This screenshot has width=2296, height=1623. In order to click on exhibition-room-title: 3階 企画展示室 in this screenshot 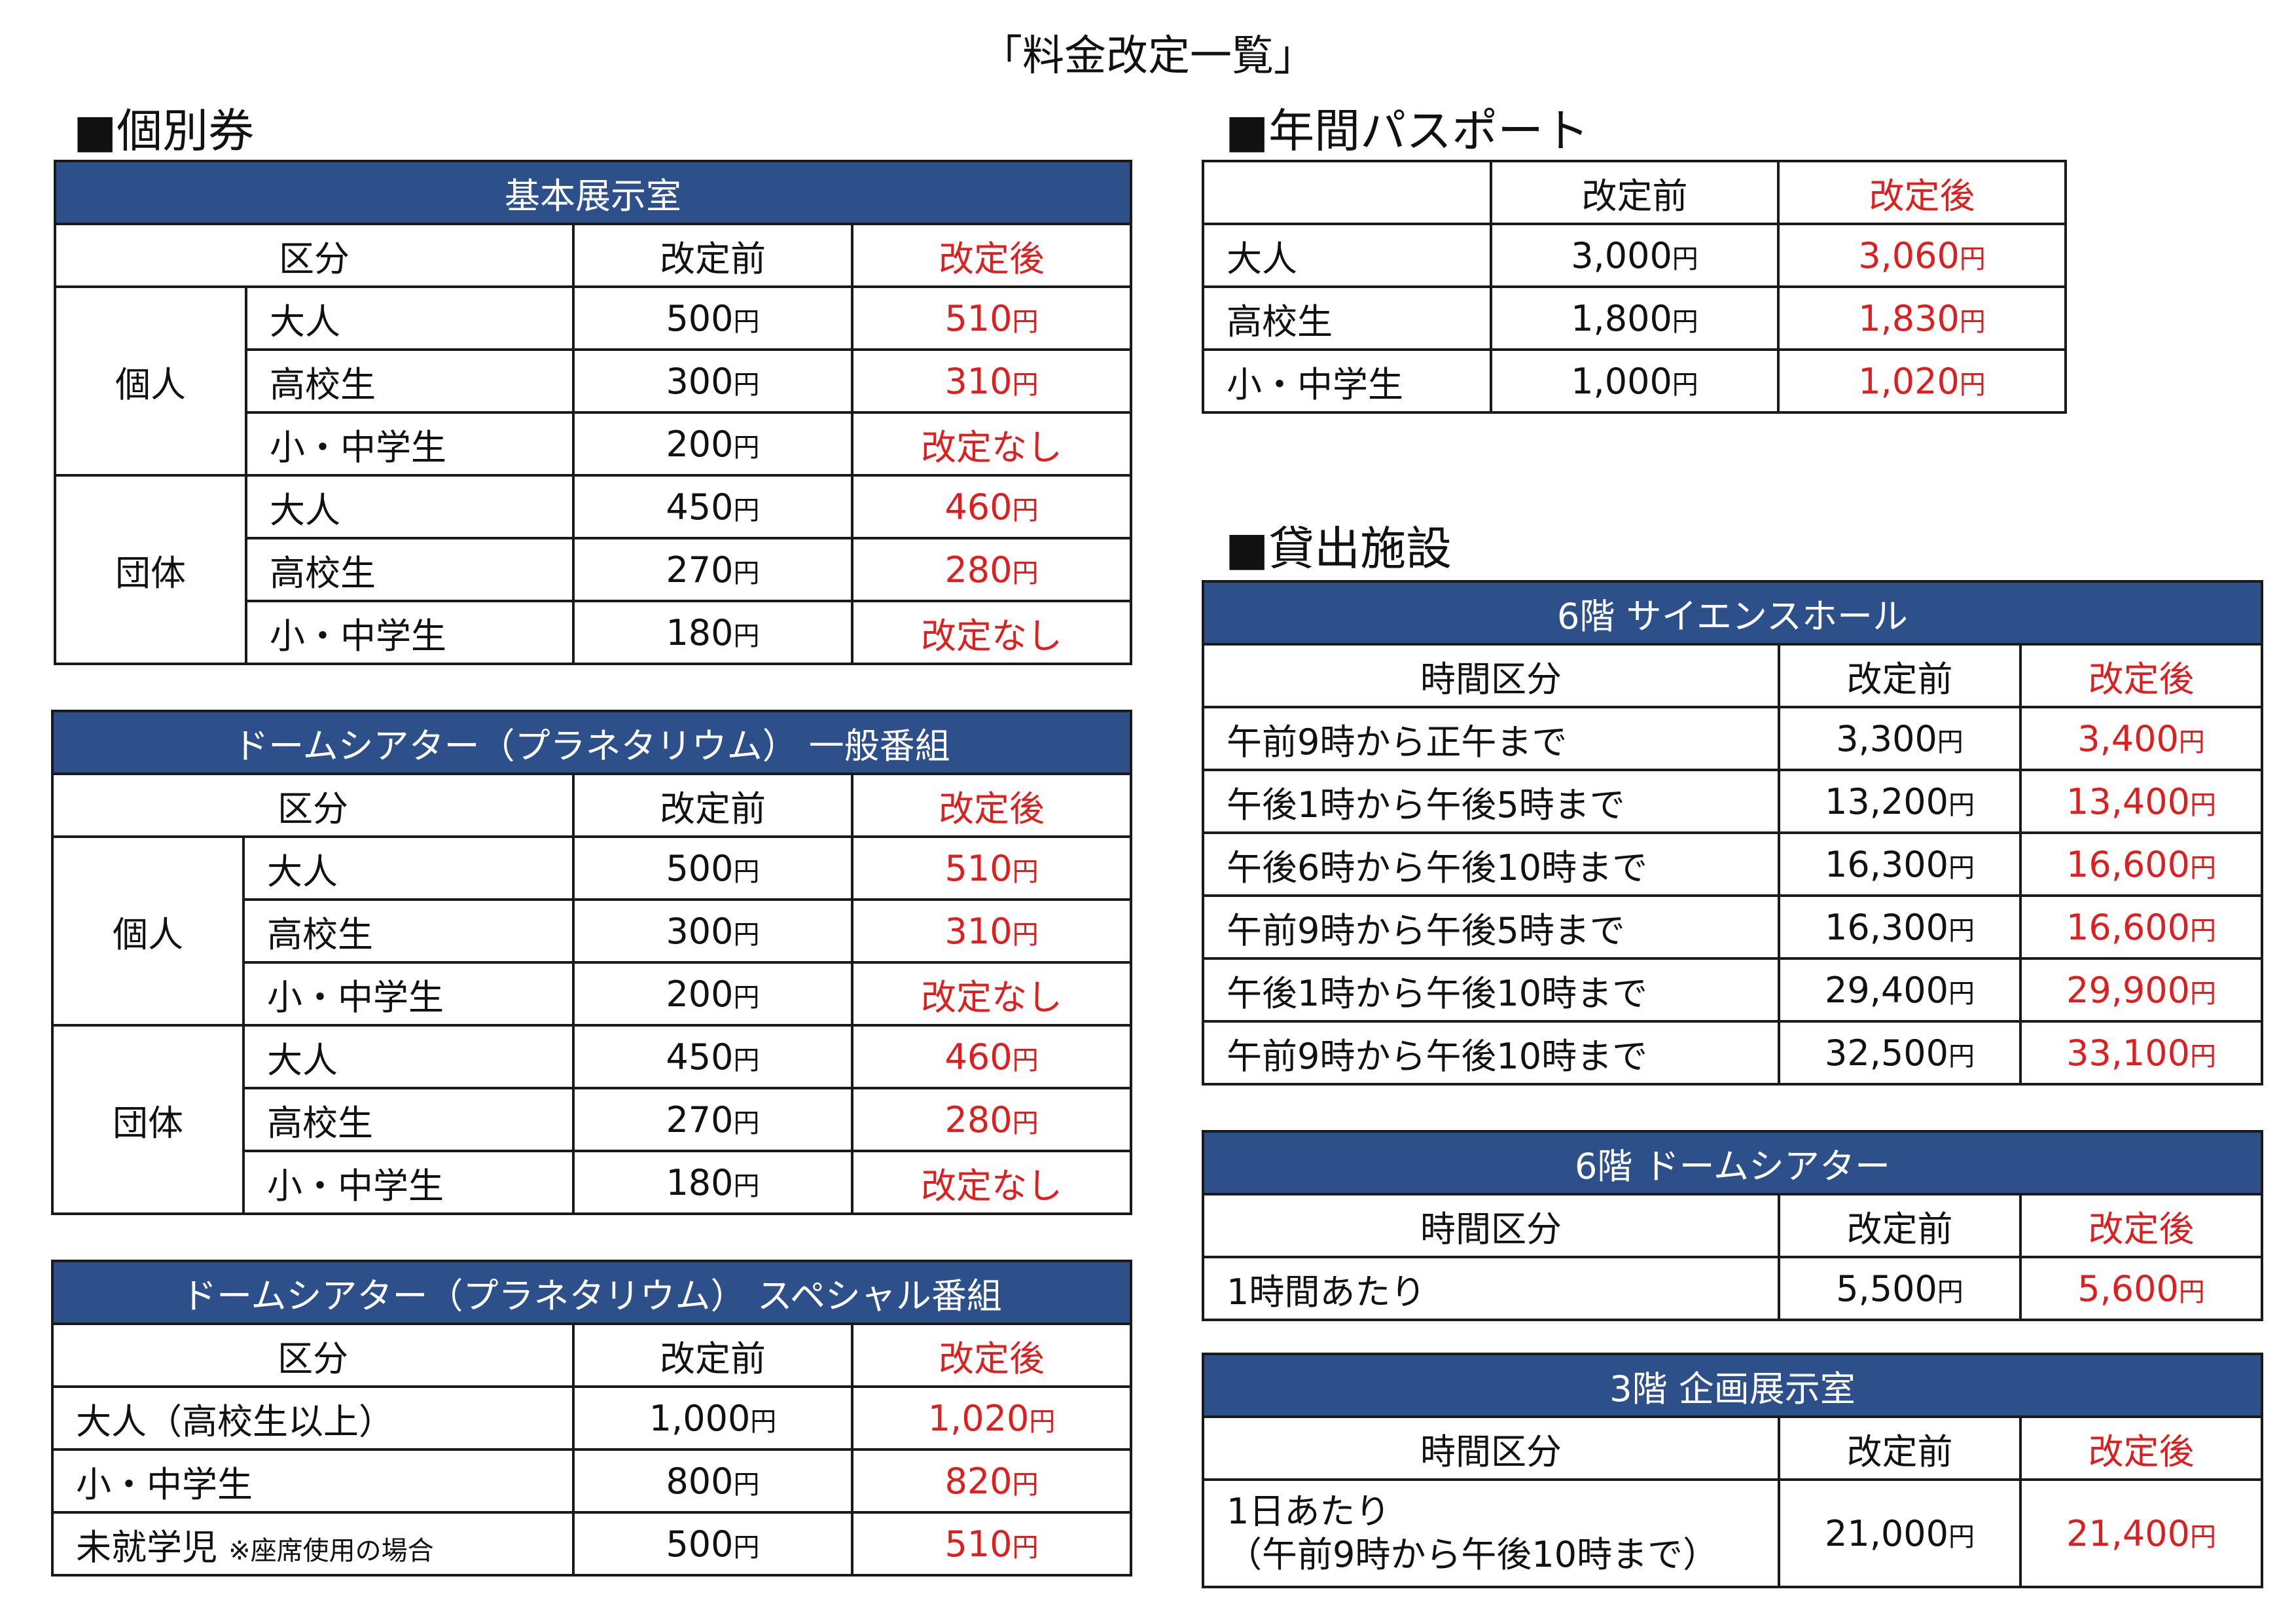, I will do `click(1733, 1385)`.